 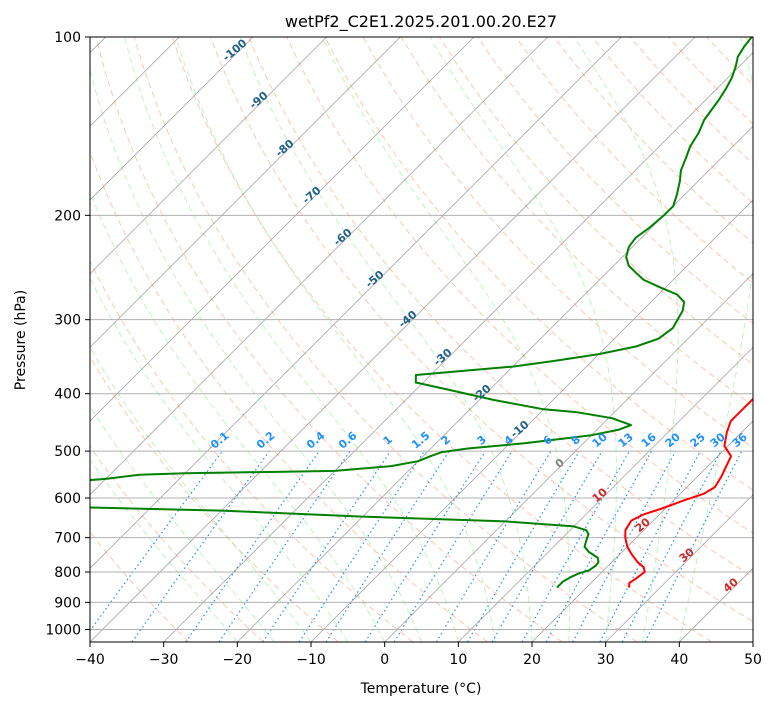 I want to click on x-tick-label: −30, so click(x=164, y=660).